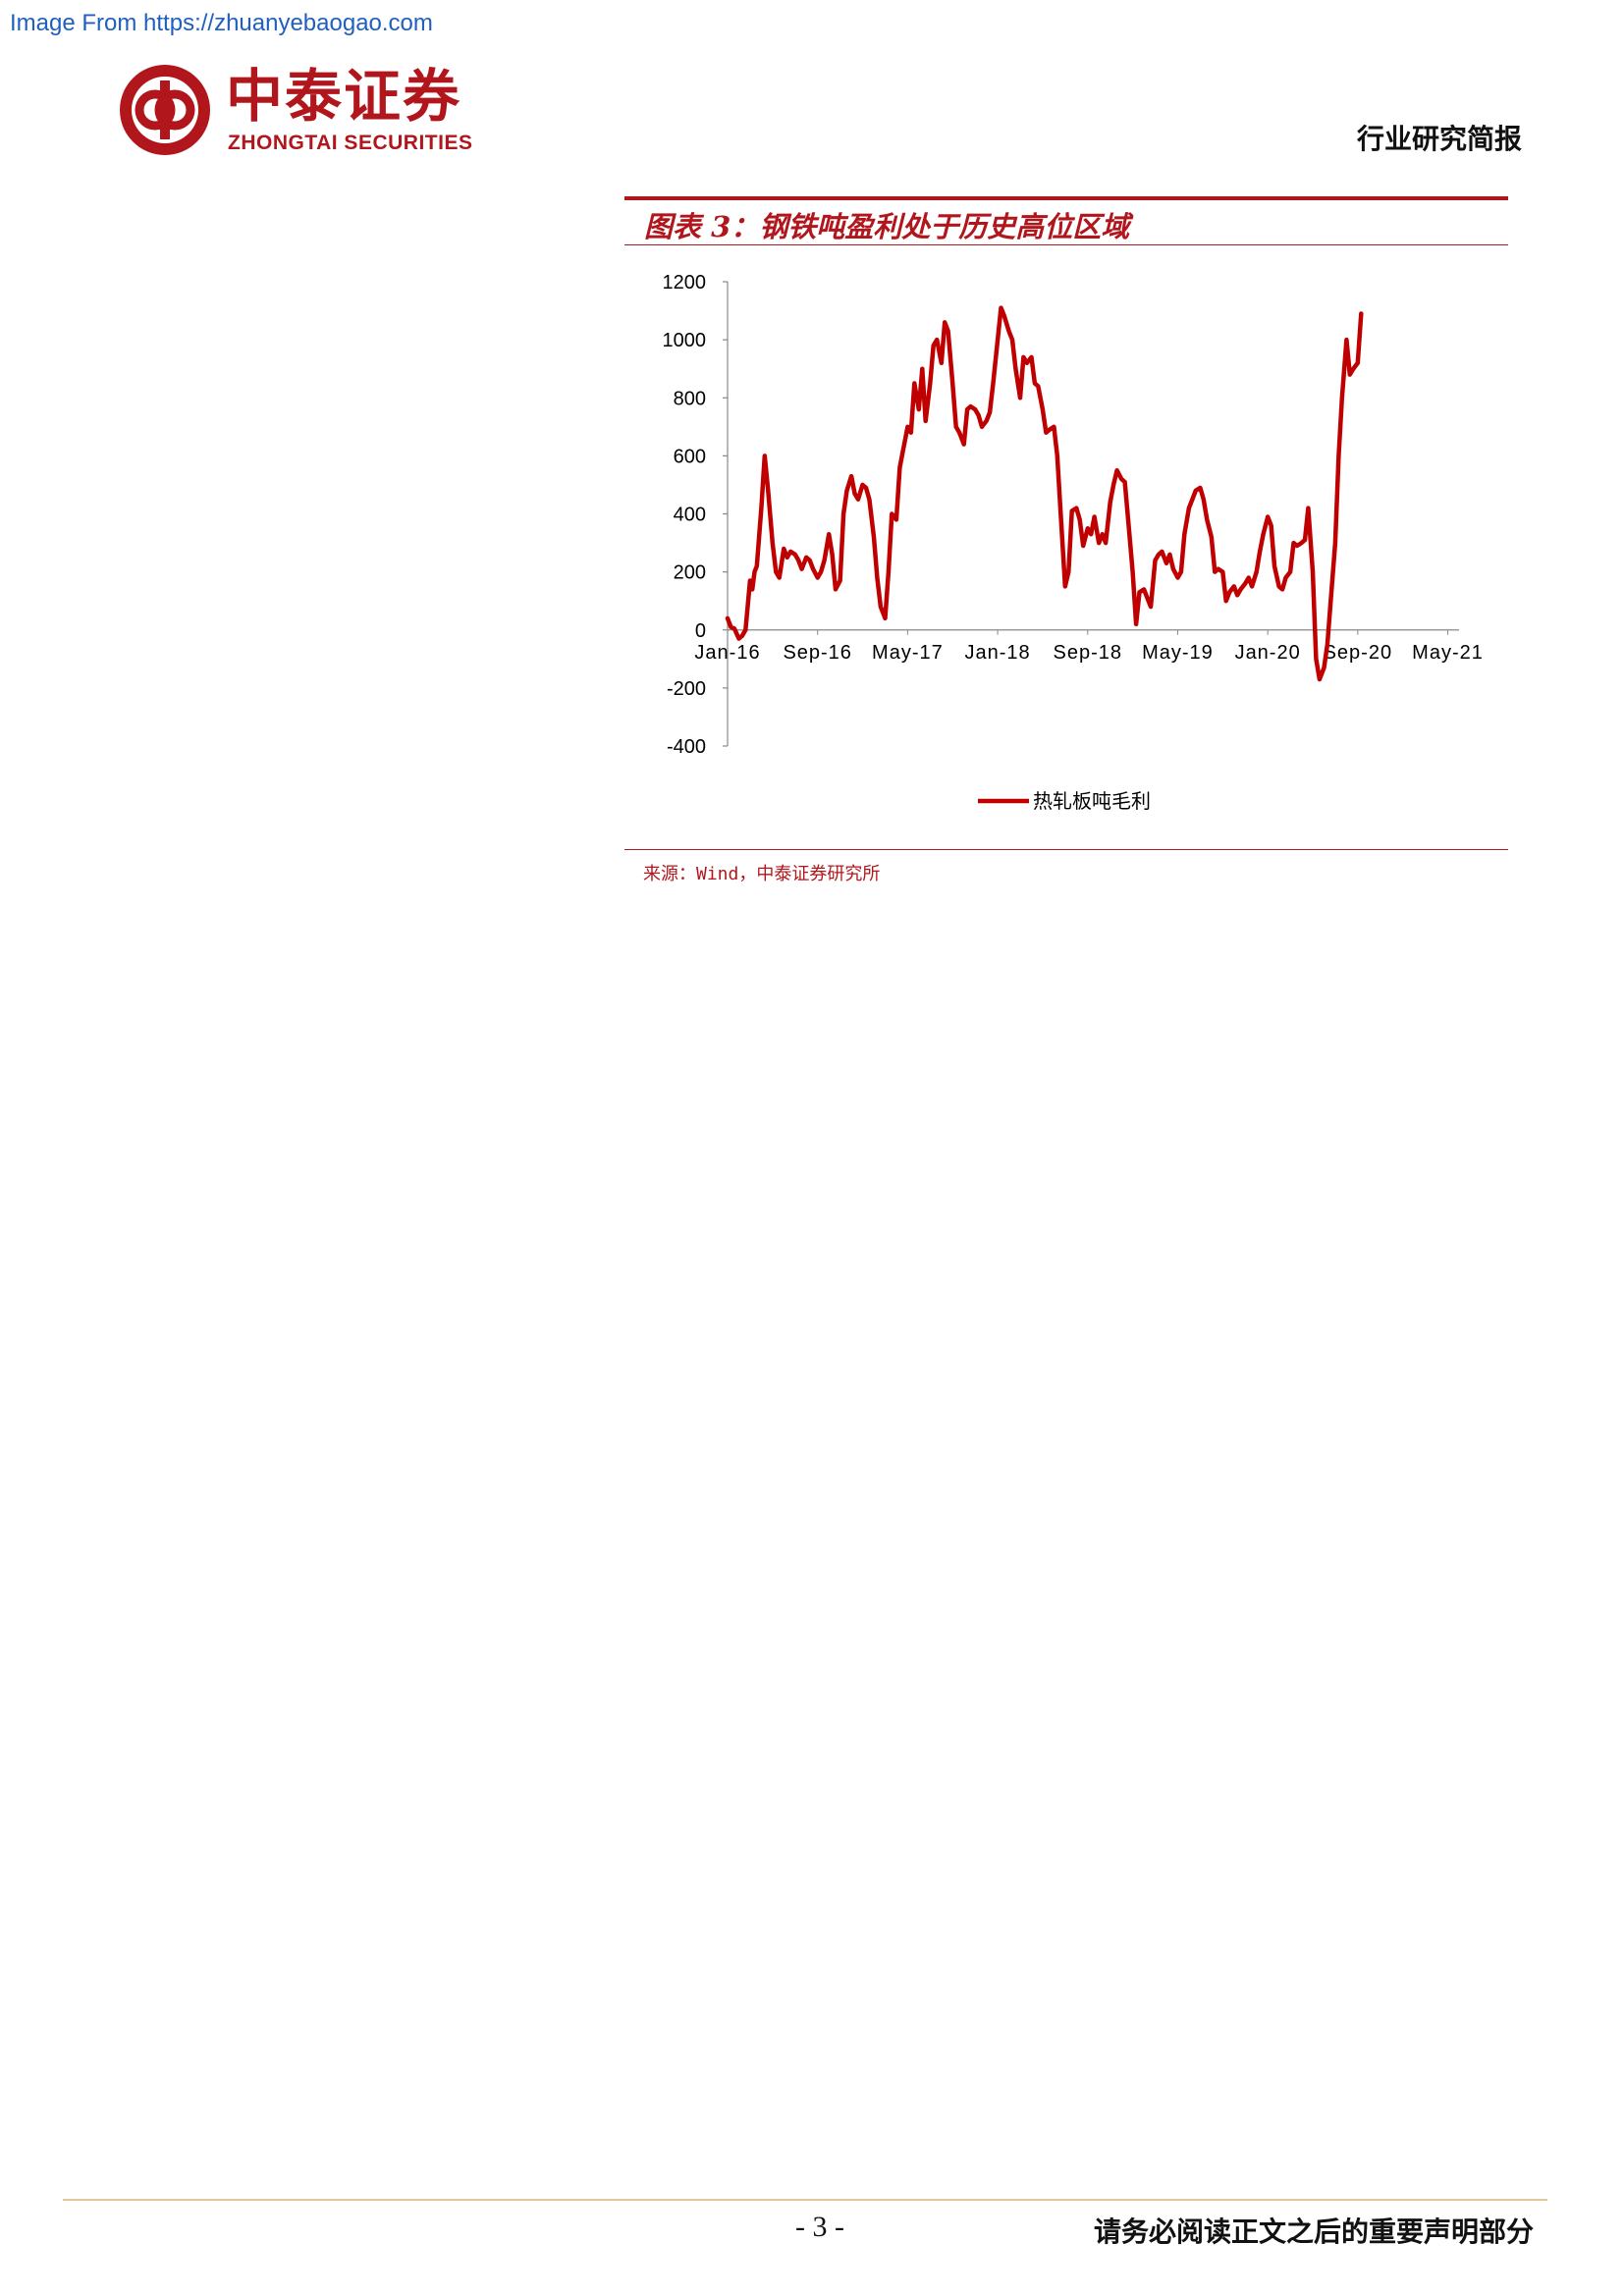 The image size is (1624, 2296). I want to click on legend-label: 热轧板吨毛利, so click(1092, 801).